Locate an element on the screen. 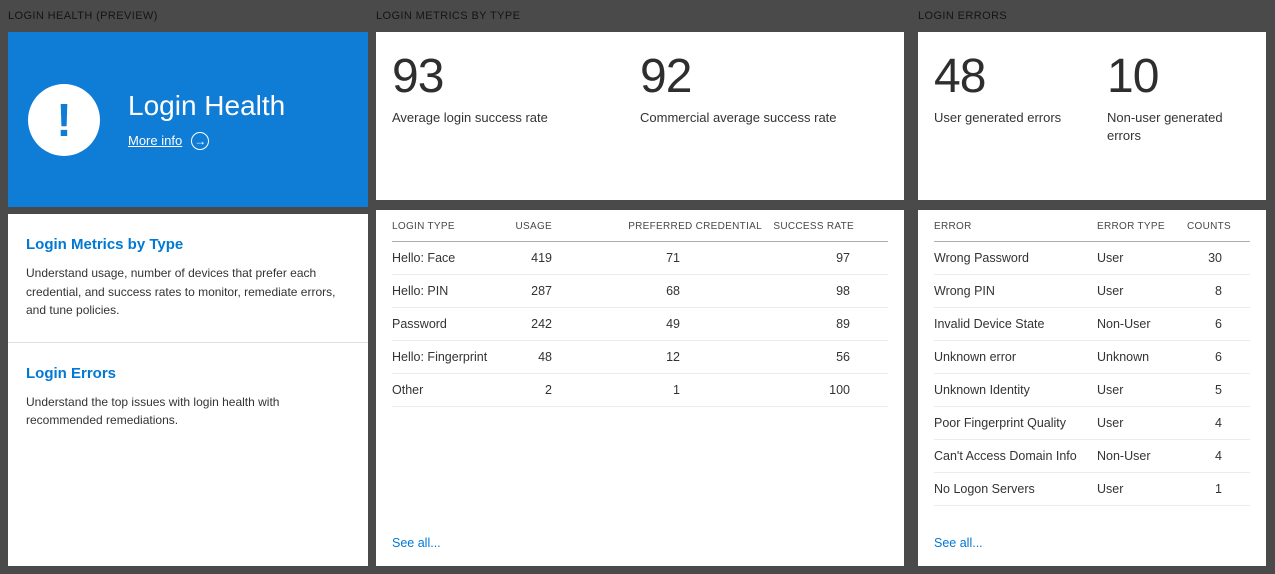  cell-success-rate: 98 is located at coordinates (843, 291).